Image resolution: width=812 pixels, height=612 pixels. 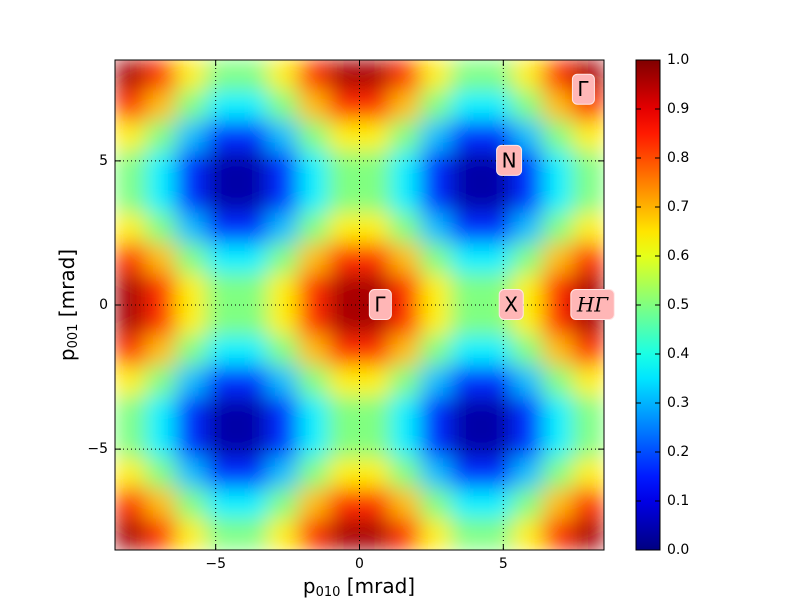 What do you see at coordinates (678, 305) in the screenshot?
I see `colorbar-tick-label: 0.5` at bounding box center [678, 305].